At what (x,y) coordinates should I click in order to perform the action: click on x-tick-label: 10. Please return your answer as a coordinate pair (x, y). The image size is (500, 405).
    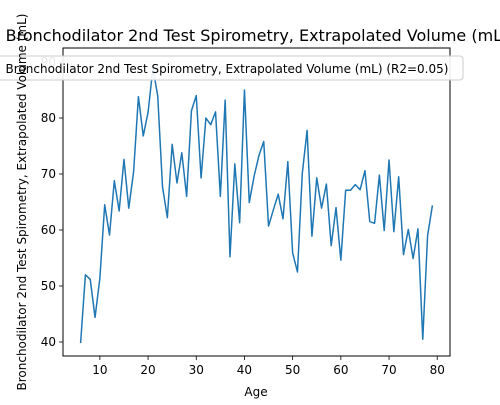
    Looking at the image, I should click on (99, 370).